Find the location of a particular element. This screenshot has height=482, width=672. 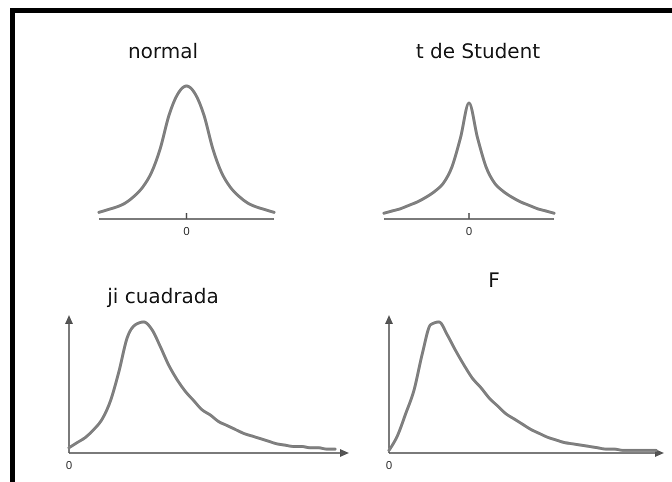

chart-title: F is located at coordinates (494, 280).